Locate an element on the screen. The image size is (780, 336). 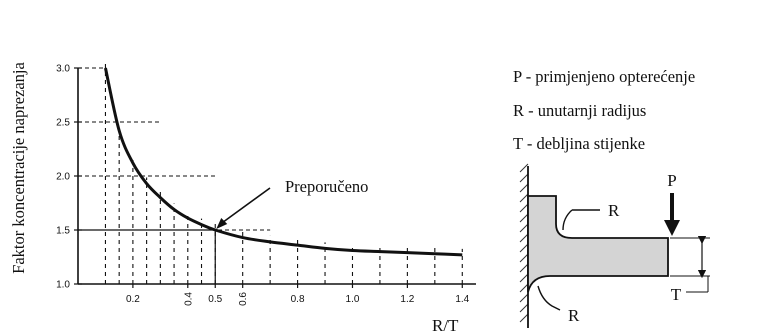
x-tick-label: 0.5 is located at coordinates (215, 299).